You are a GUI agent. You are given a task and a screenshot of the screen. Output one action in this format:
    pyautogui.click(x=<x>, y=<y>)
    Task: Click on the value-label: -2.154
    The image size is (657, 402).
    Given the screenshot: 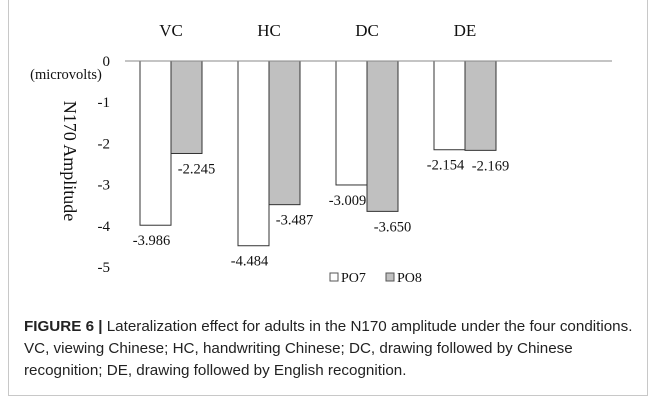 What is the action you would take?
    pyautogui.click(x=446, y=166)
    